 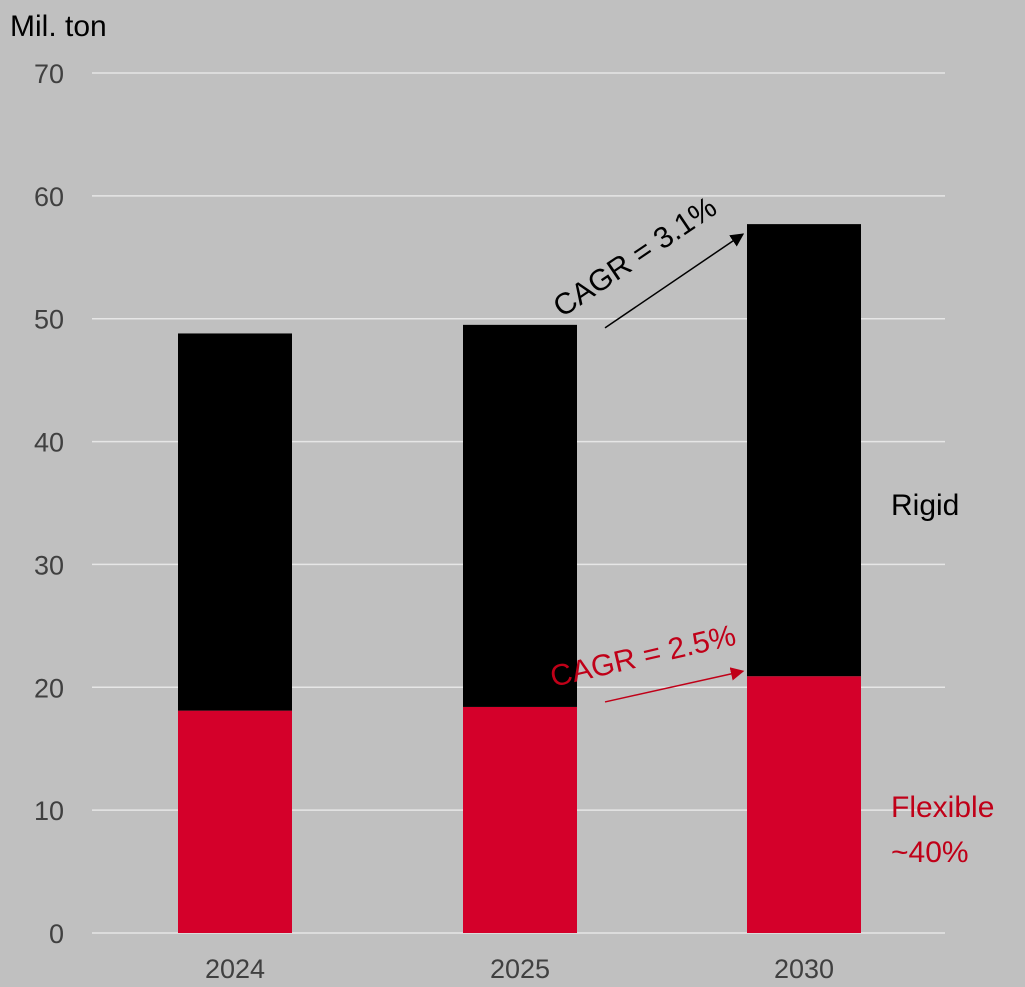 What do you see at coordinates (520, 819) in the screenshot?
I see `bar-flexible-2025` at bounding box center [520, 819].